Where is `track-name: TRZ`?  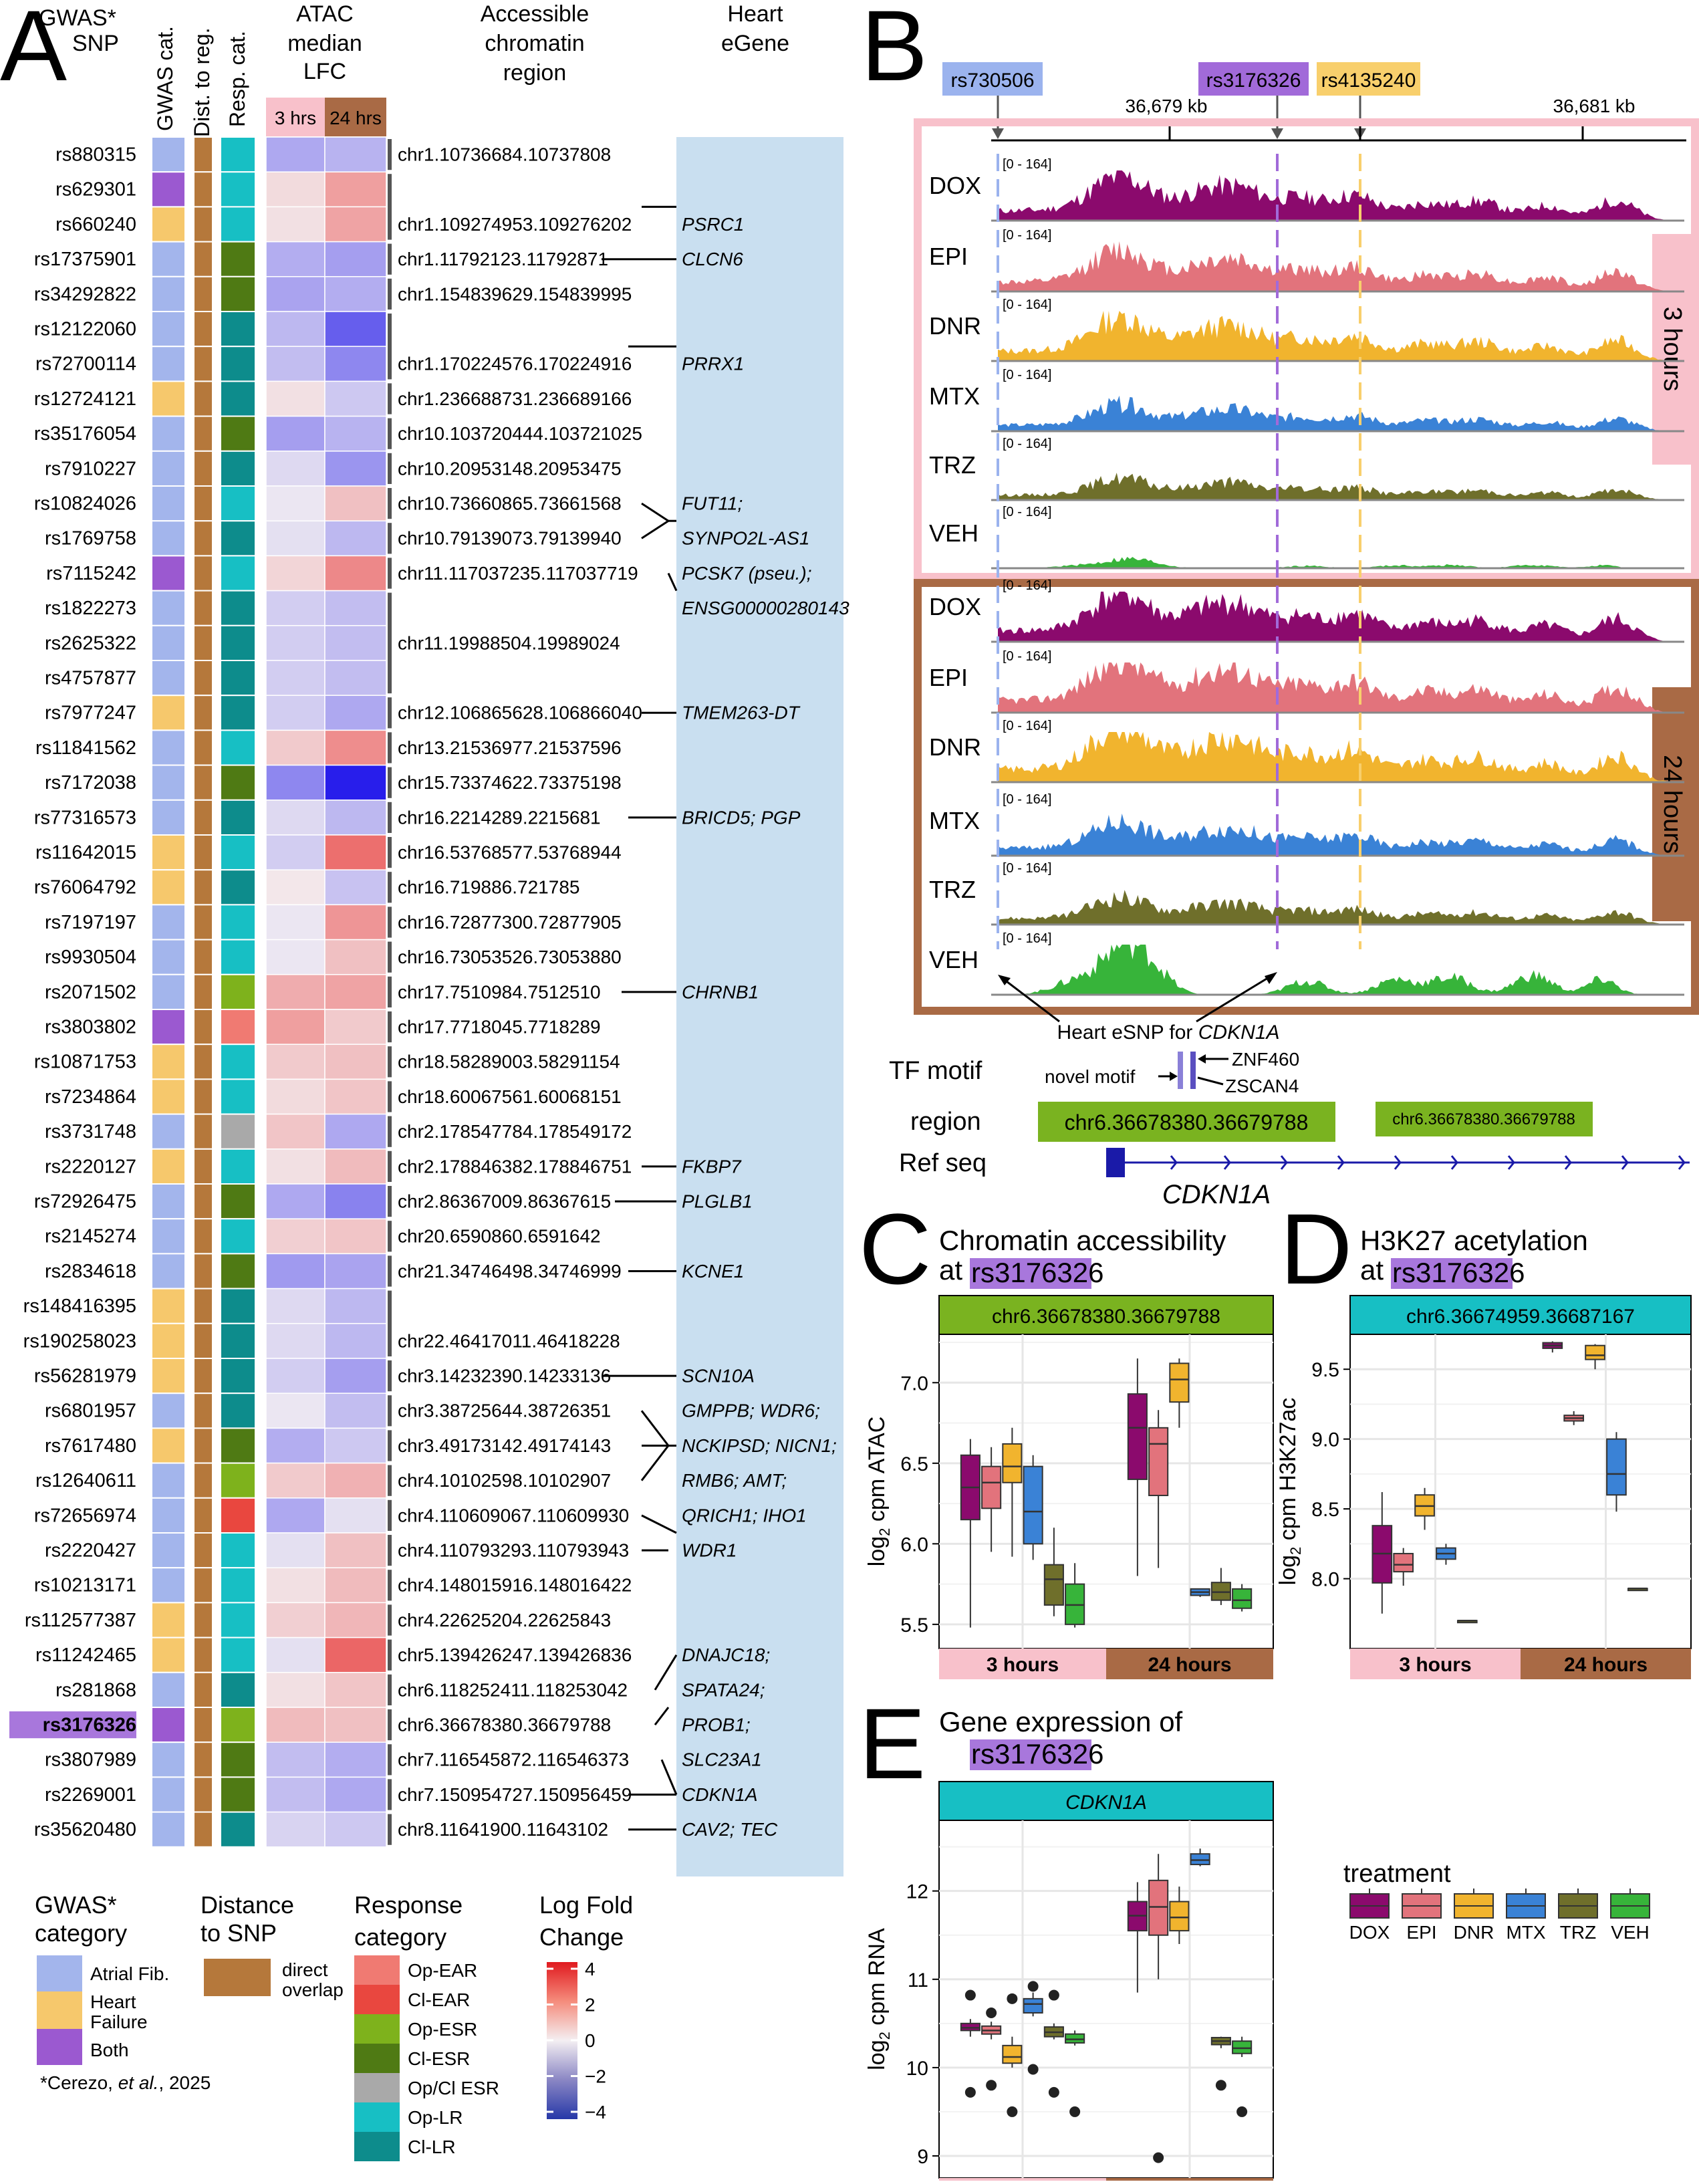 track-name: TRZ is located at coordinates (952, 889).